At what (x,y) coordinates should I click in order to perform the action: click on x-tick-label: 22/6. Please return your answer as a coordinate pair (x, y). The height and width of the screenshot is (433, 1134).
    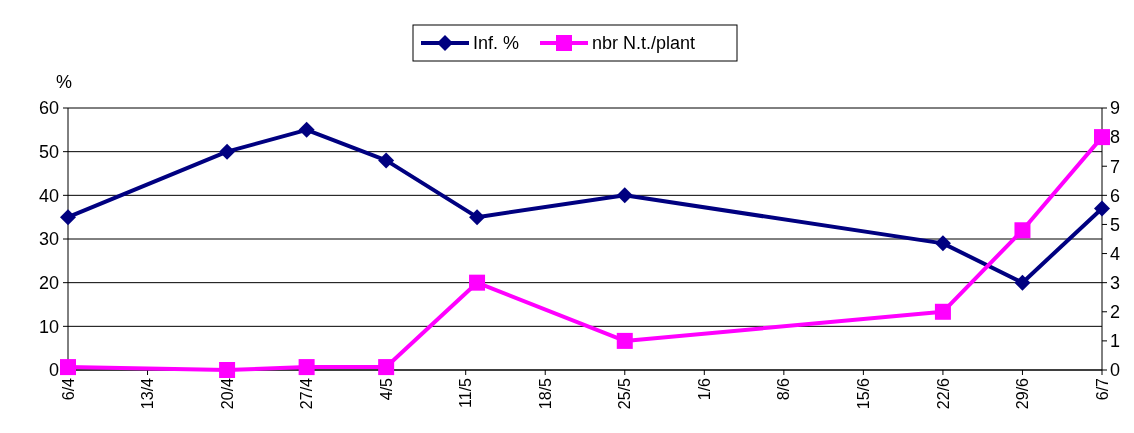
    Looking at the image, I should click on (943, 393).